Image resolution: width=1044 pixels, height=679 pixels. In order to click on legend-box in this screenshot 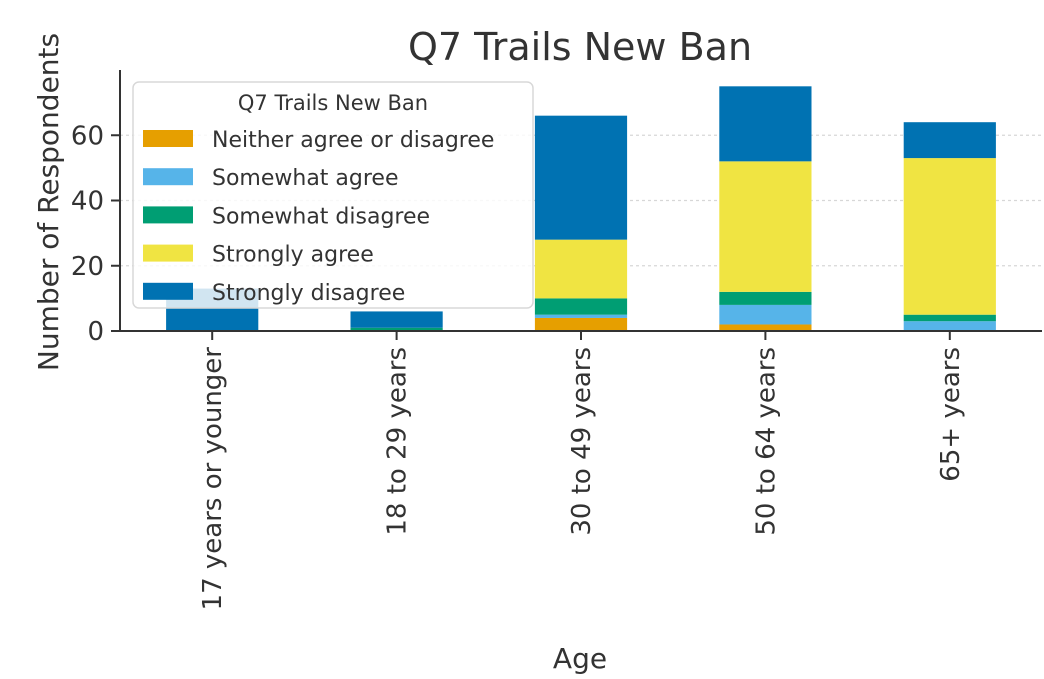, I will do `click(333, 195)`.